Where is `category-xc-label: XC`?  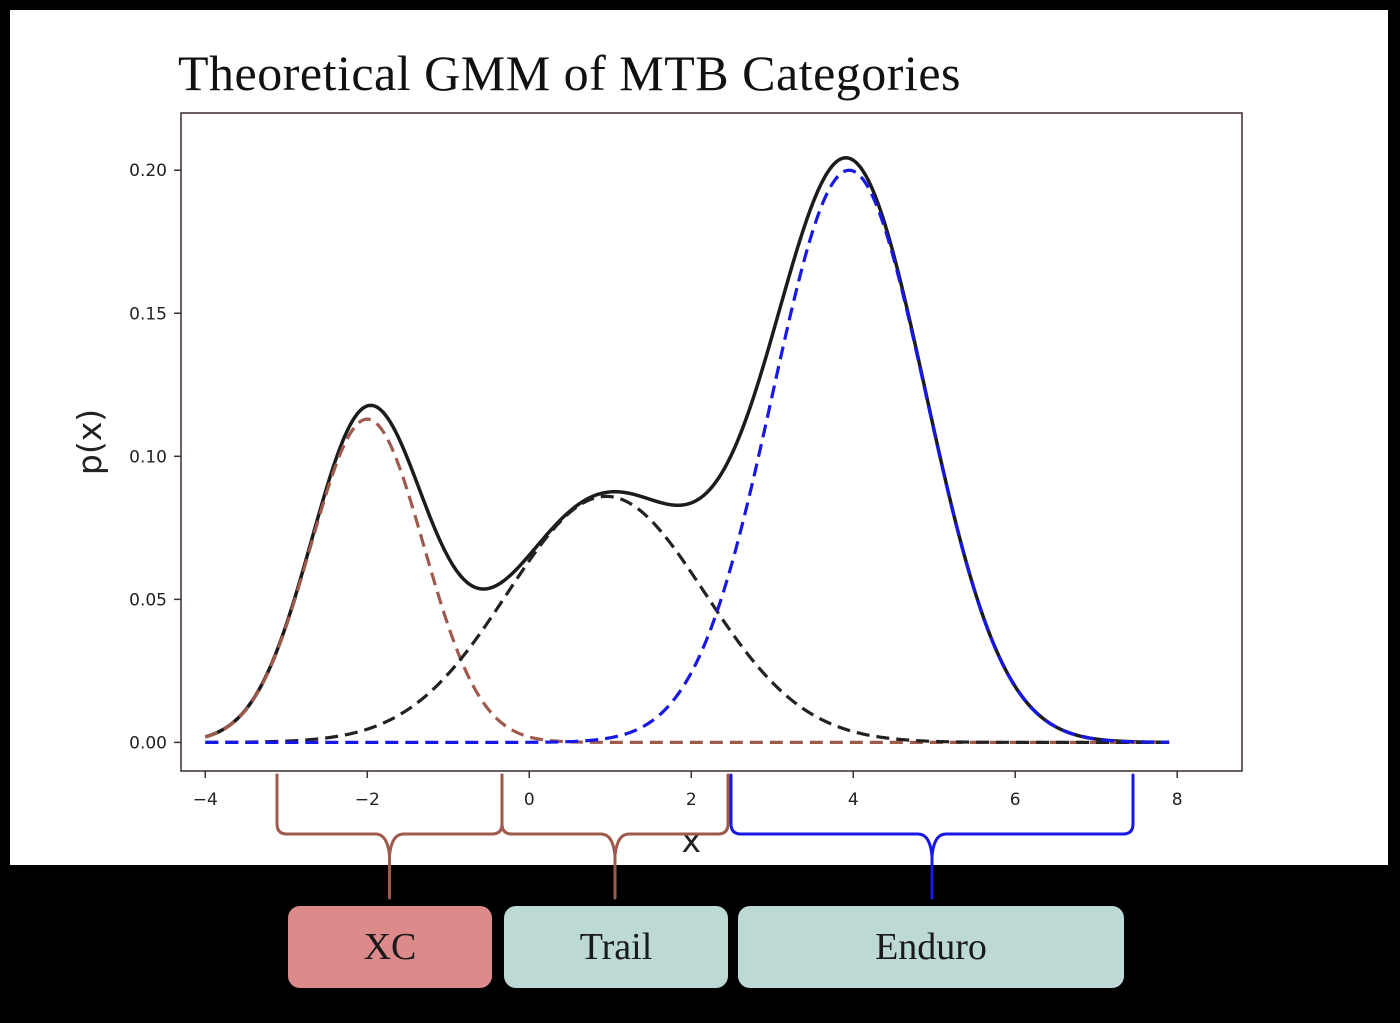 category-xc-label: XC is located at coordinates (390, 947).